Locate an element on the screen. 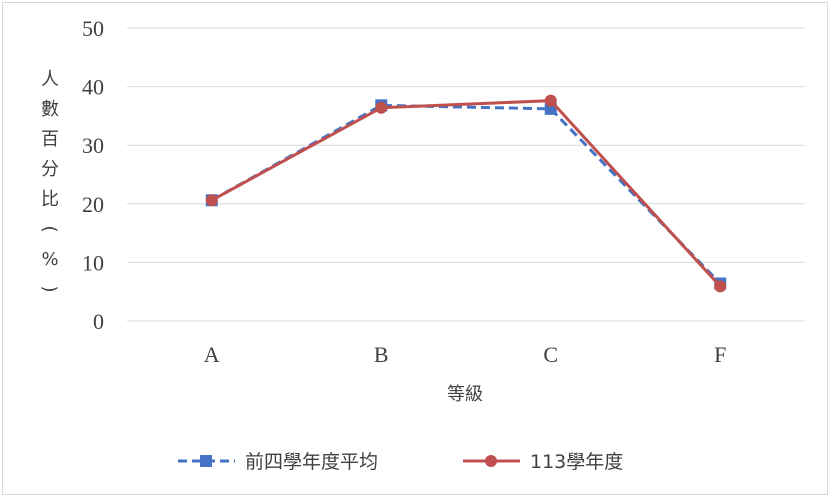  legend-item: 前四學年度平均 is located at coordinates (278, 462).